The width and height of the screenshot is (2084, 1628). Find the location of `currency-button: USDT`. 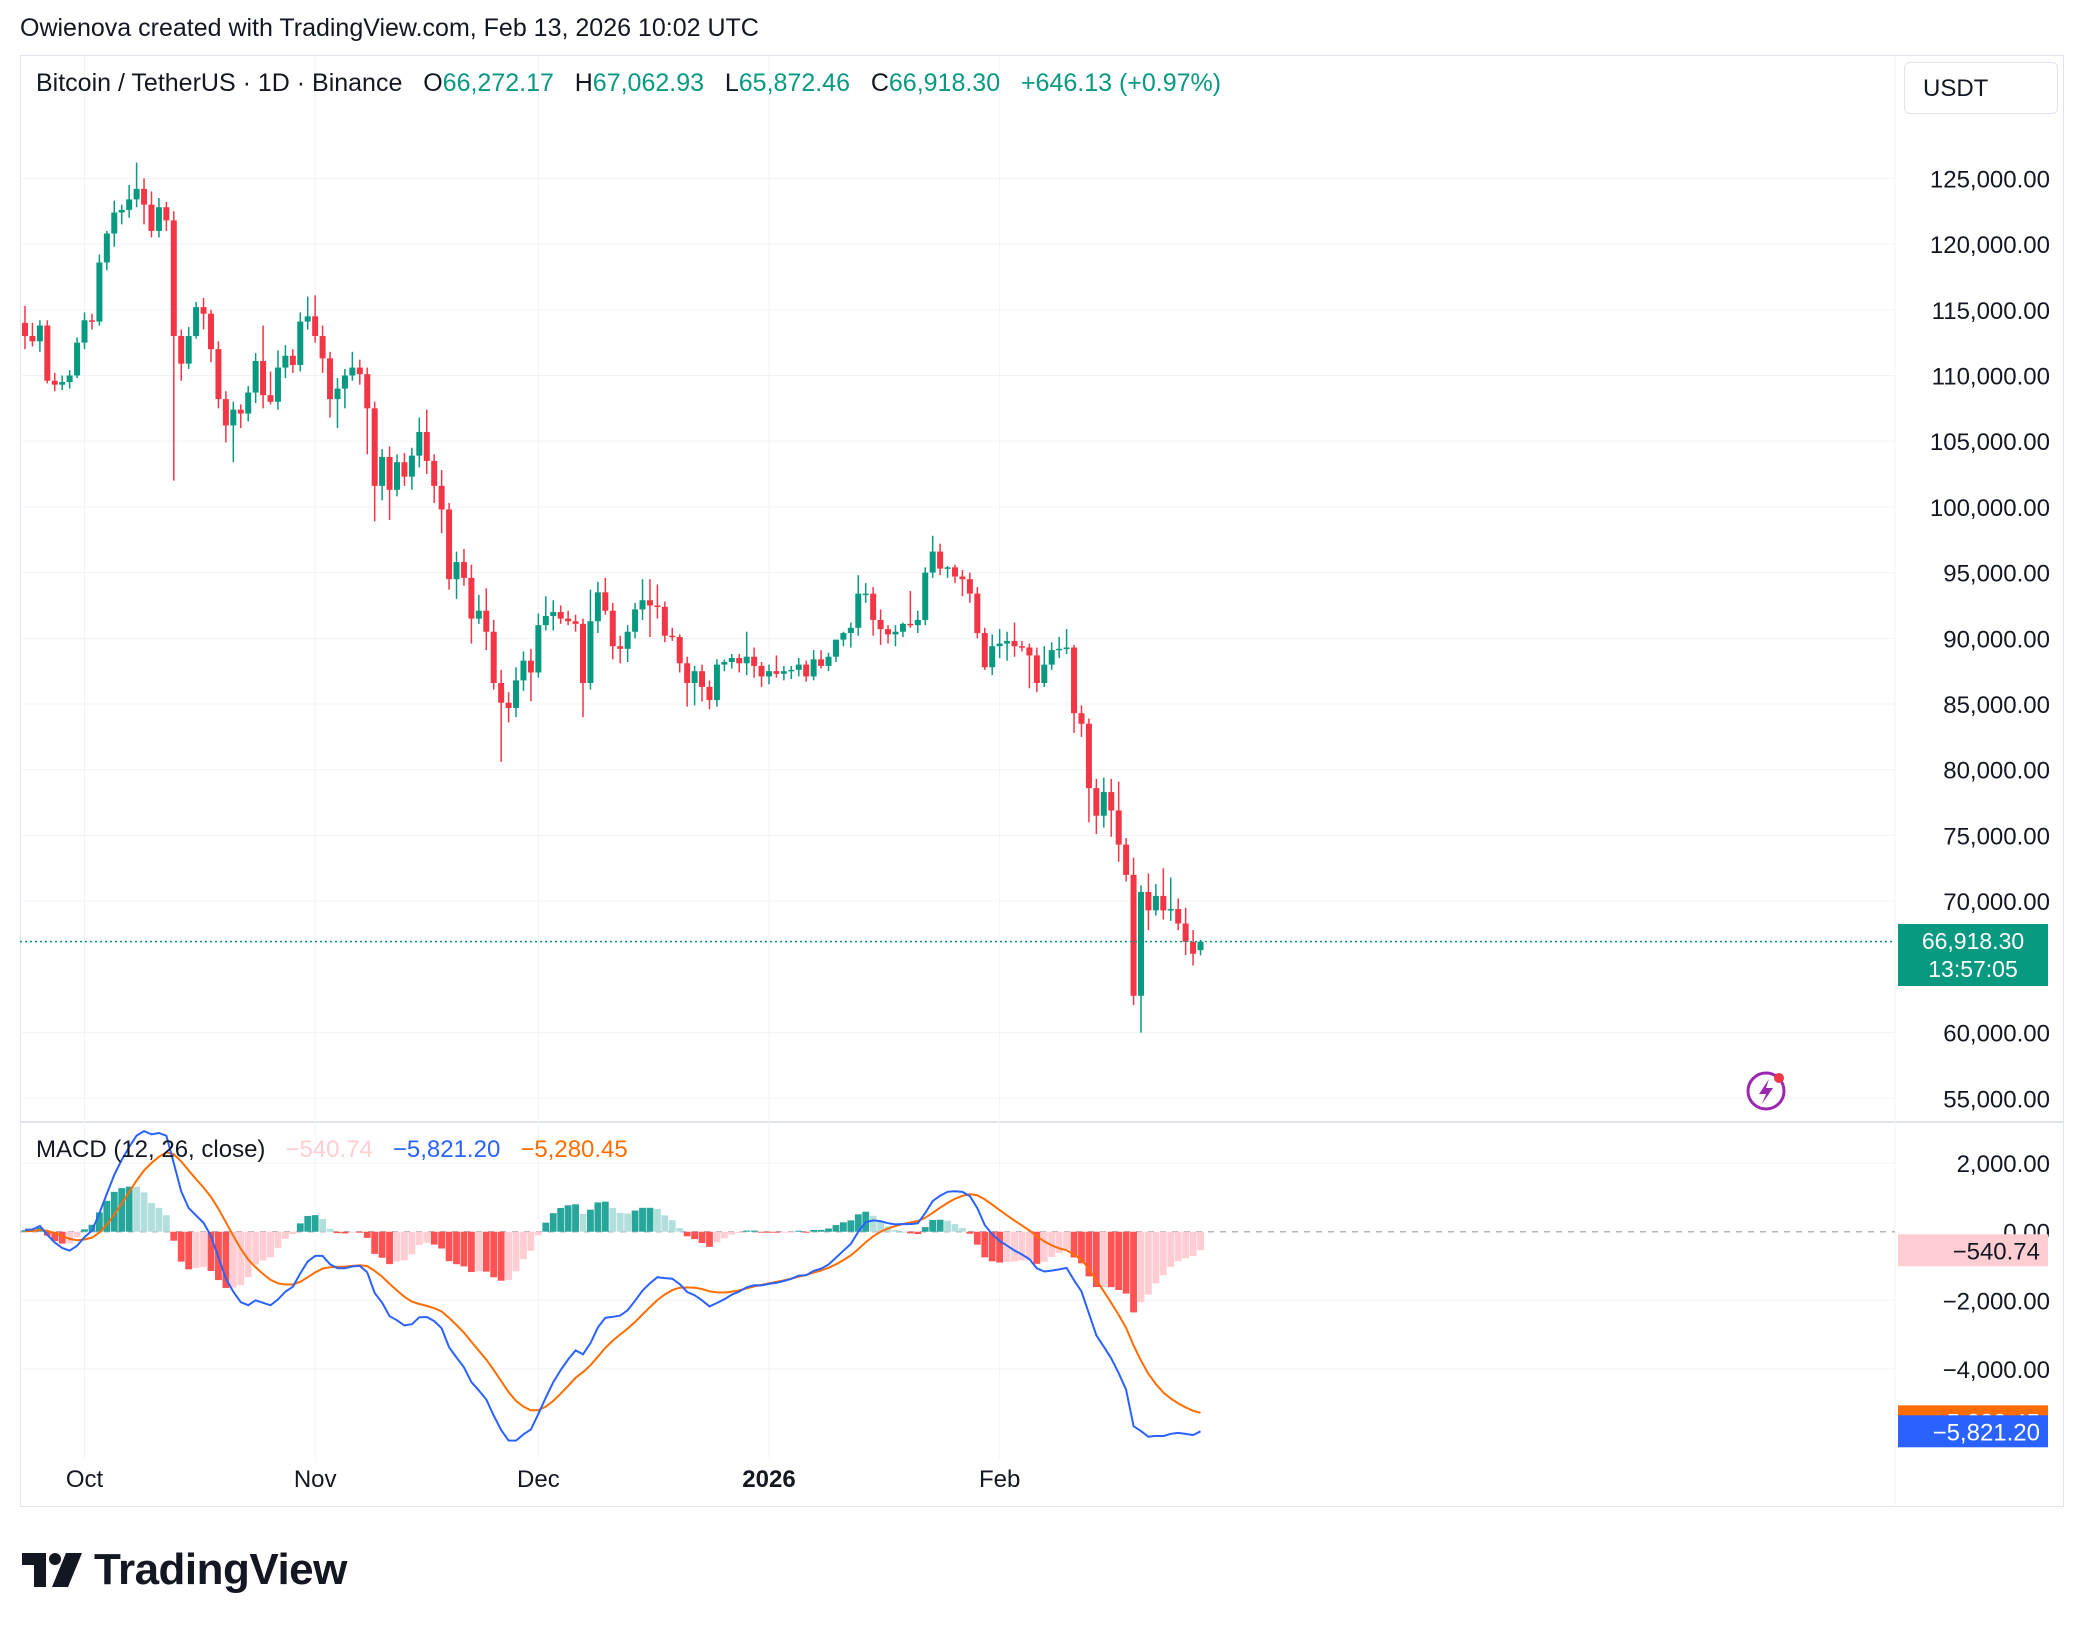

currency-button: USDT is located at coordinates (1981, 88).